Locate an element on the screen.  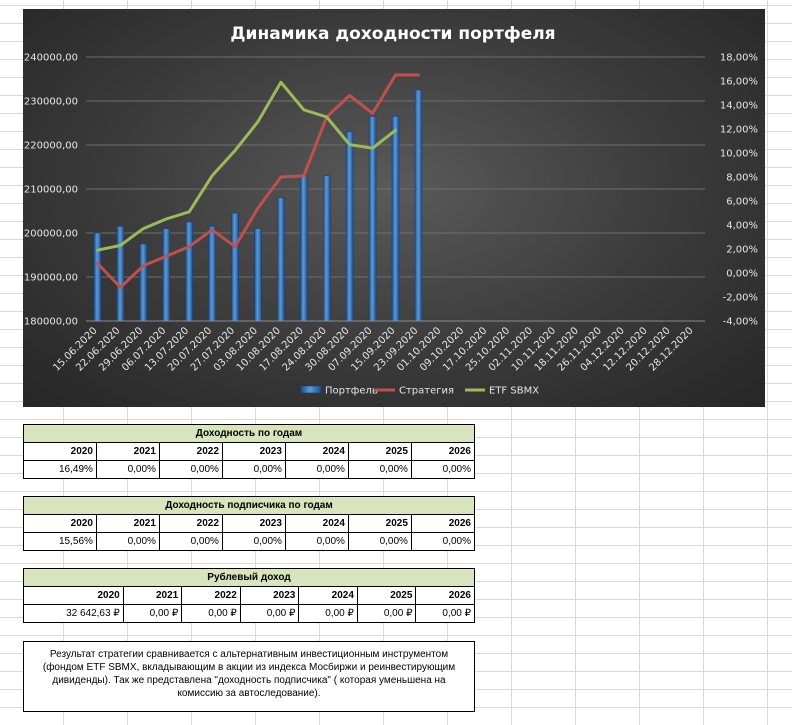
value-row: 15,56% 0,00% 0,00% 0,00% 0,00% 0,00% 0,00% is located at coordinates (249, 541).